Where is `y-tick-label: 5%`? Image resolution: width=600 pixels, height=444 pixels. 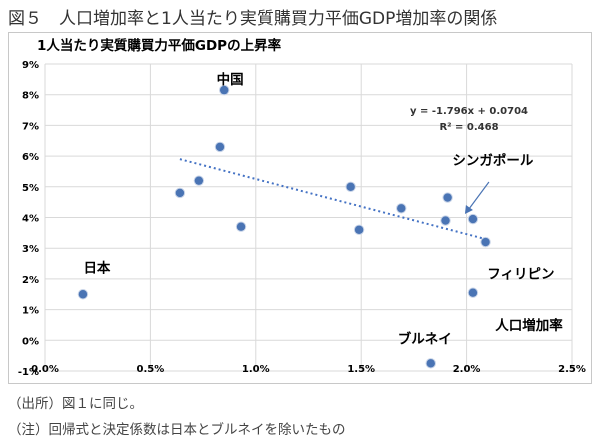 y-tick-label: 5% is located at coordinates (30, 188).